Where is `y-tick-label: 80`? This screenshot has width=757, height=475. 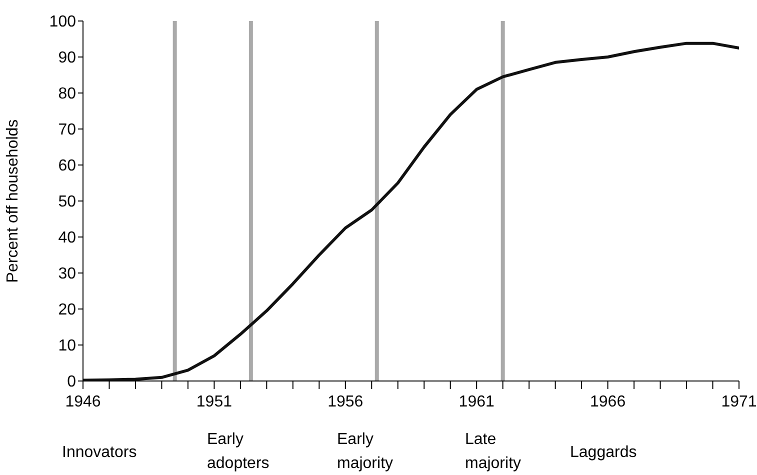
y-tick-label: 80 is located at coordinates (67, 94).